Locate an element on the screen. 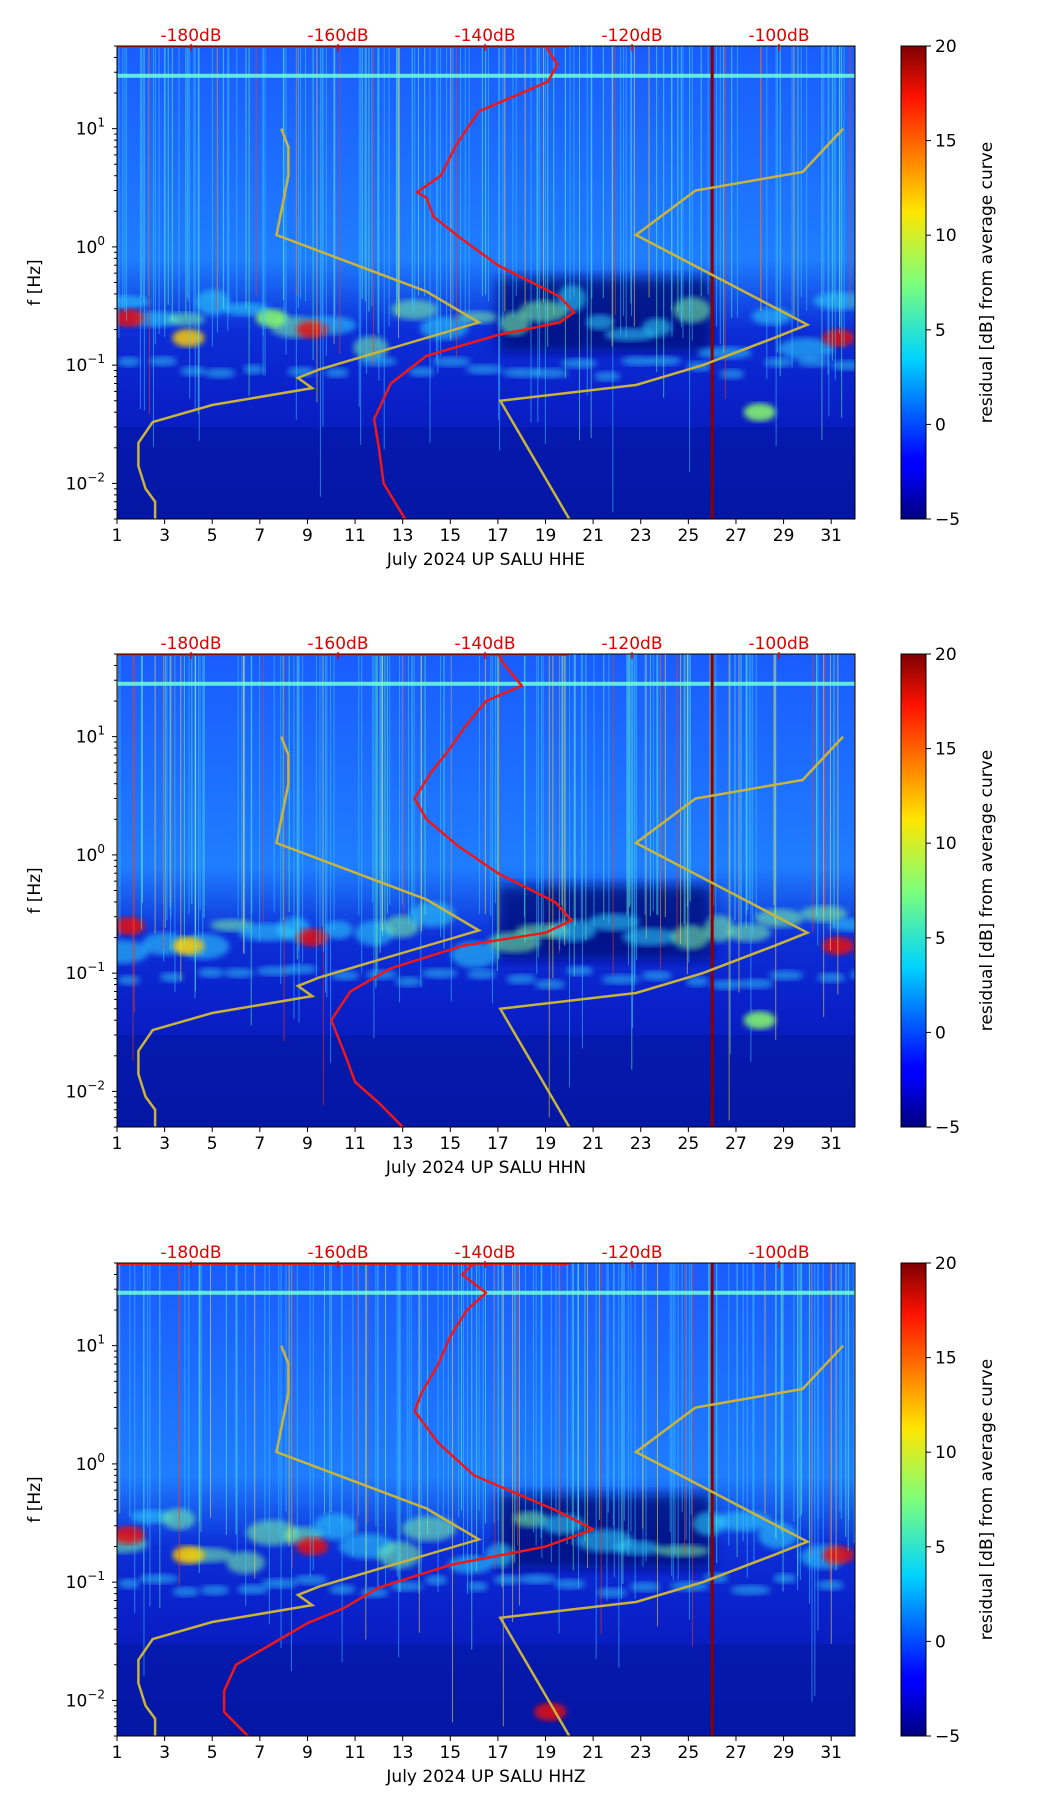 The image size is (1052, 1810). top-db-label: -160dB is located at coordinates (337, 1253).